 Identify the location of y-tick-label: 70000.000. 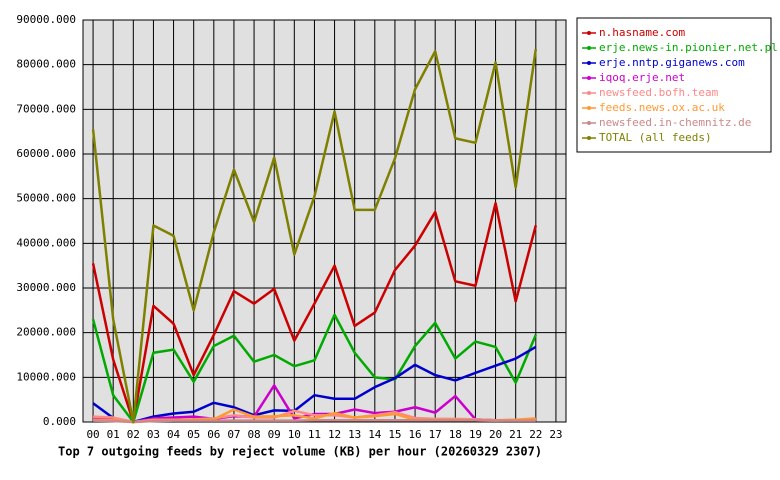
(46, 108).